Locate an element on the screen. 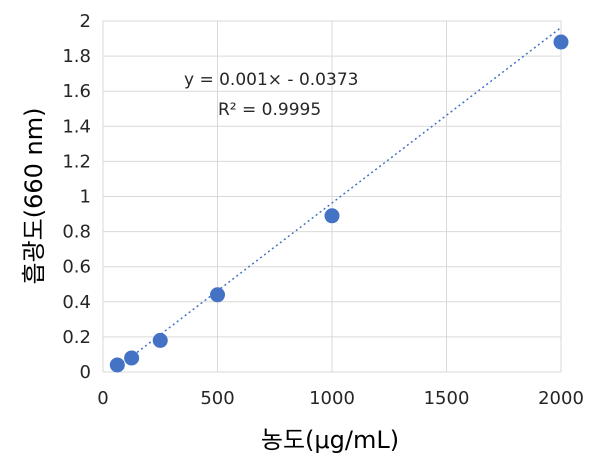  x-tick-label: 0 is located at coordinates (102, 398).